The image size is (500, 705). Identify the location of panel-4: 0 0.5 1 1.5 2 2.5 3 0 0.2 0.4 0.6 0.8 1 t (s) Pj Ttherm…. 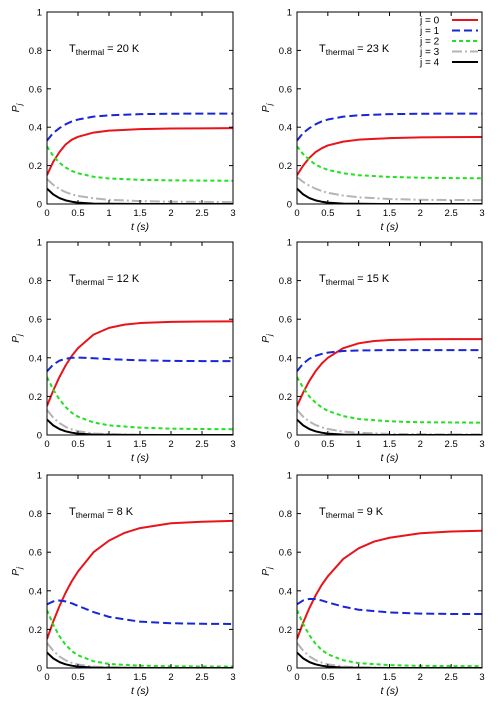
(372, 351).